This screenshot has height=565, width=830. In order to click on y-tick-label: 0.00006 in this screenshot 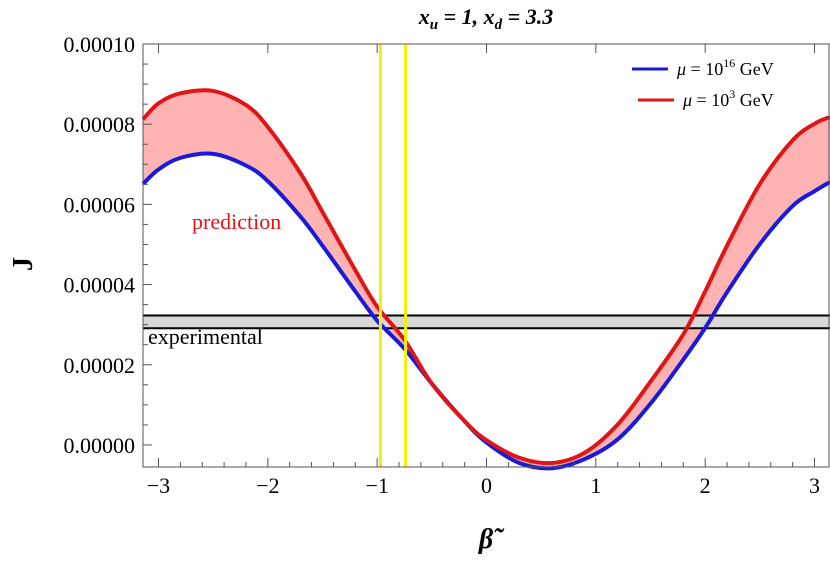, I will do `click(100, 204)`.